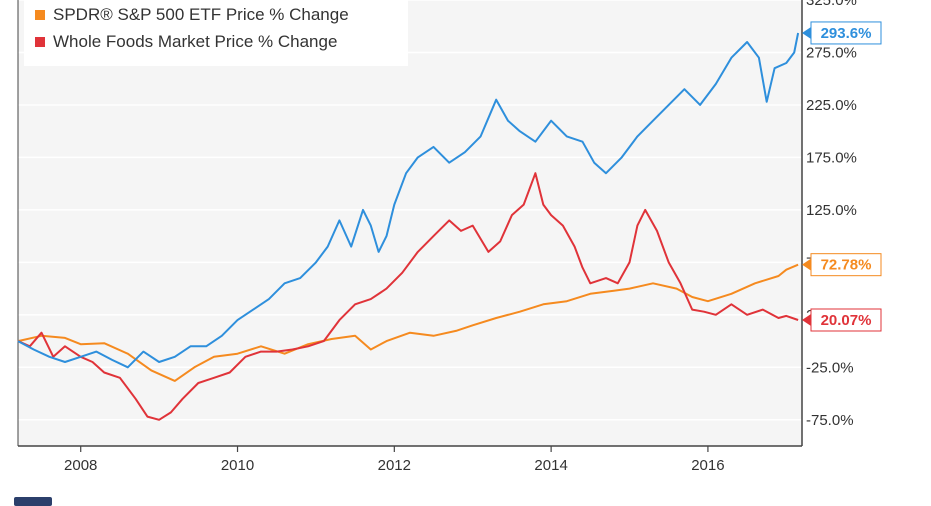  Describe the element at coordinates (830, 420) in the screenshot. I see `y-tick-label: -75.0%` at that location.